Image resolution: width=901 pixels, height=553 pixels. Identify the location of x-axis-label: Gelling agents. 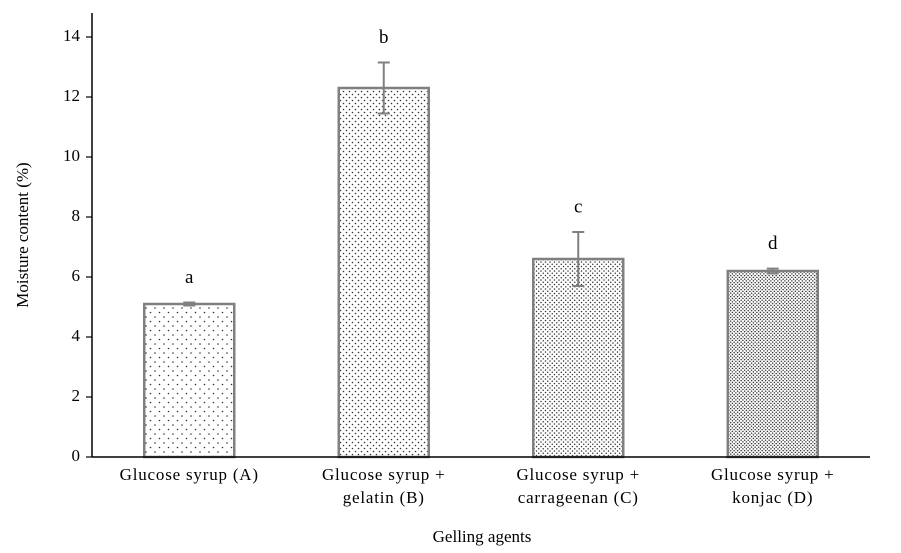
(482, 536).